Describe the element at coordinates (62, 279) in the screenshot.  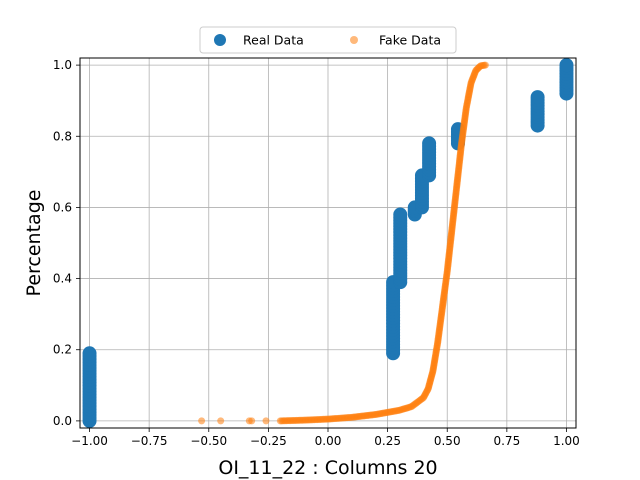
I see `y-tick-label: 0.4` at that location.